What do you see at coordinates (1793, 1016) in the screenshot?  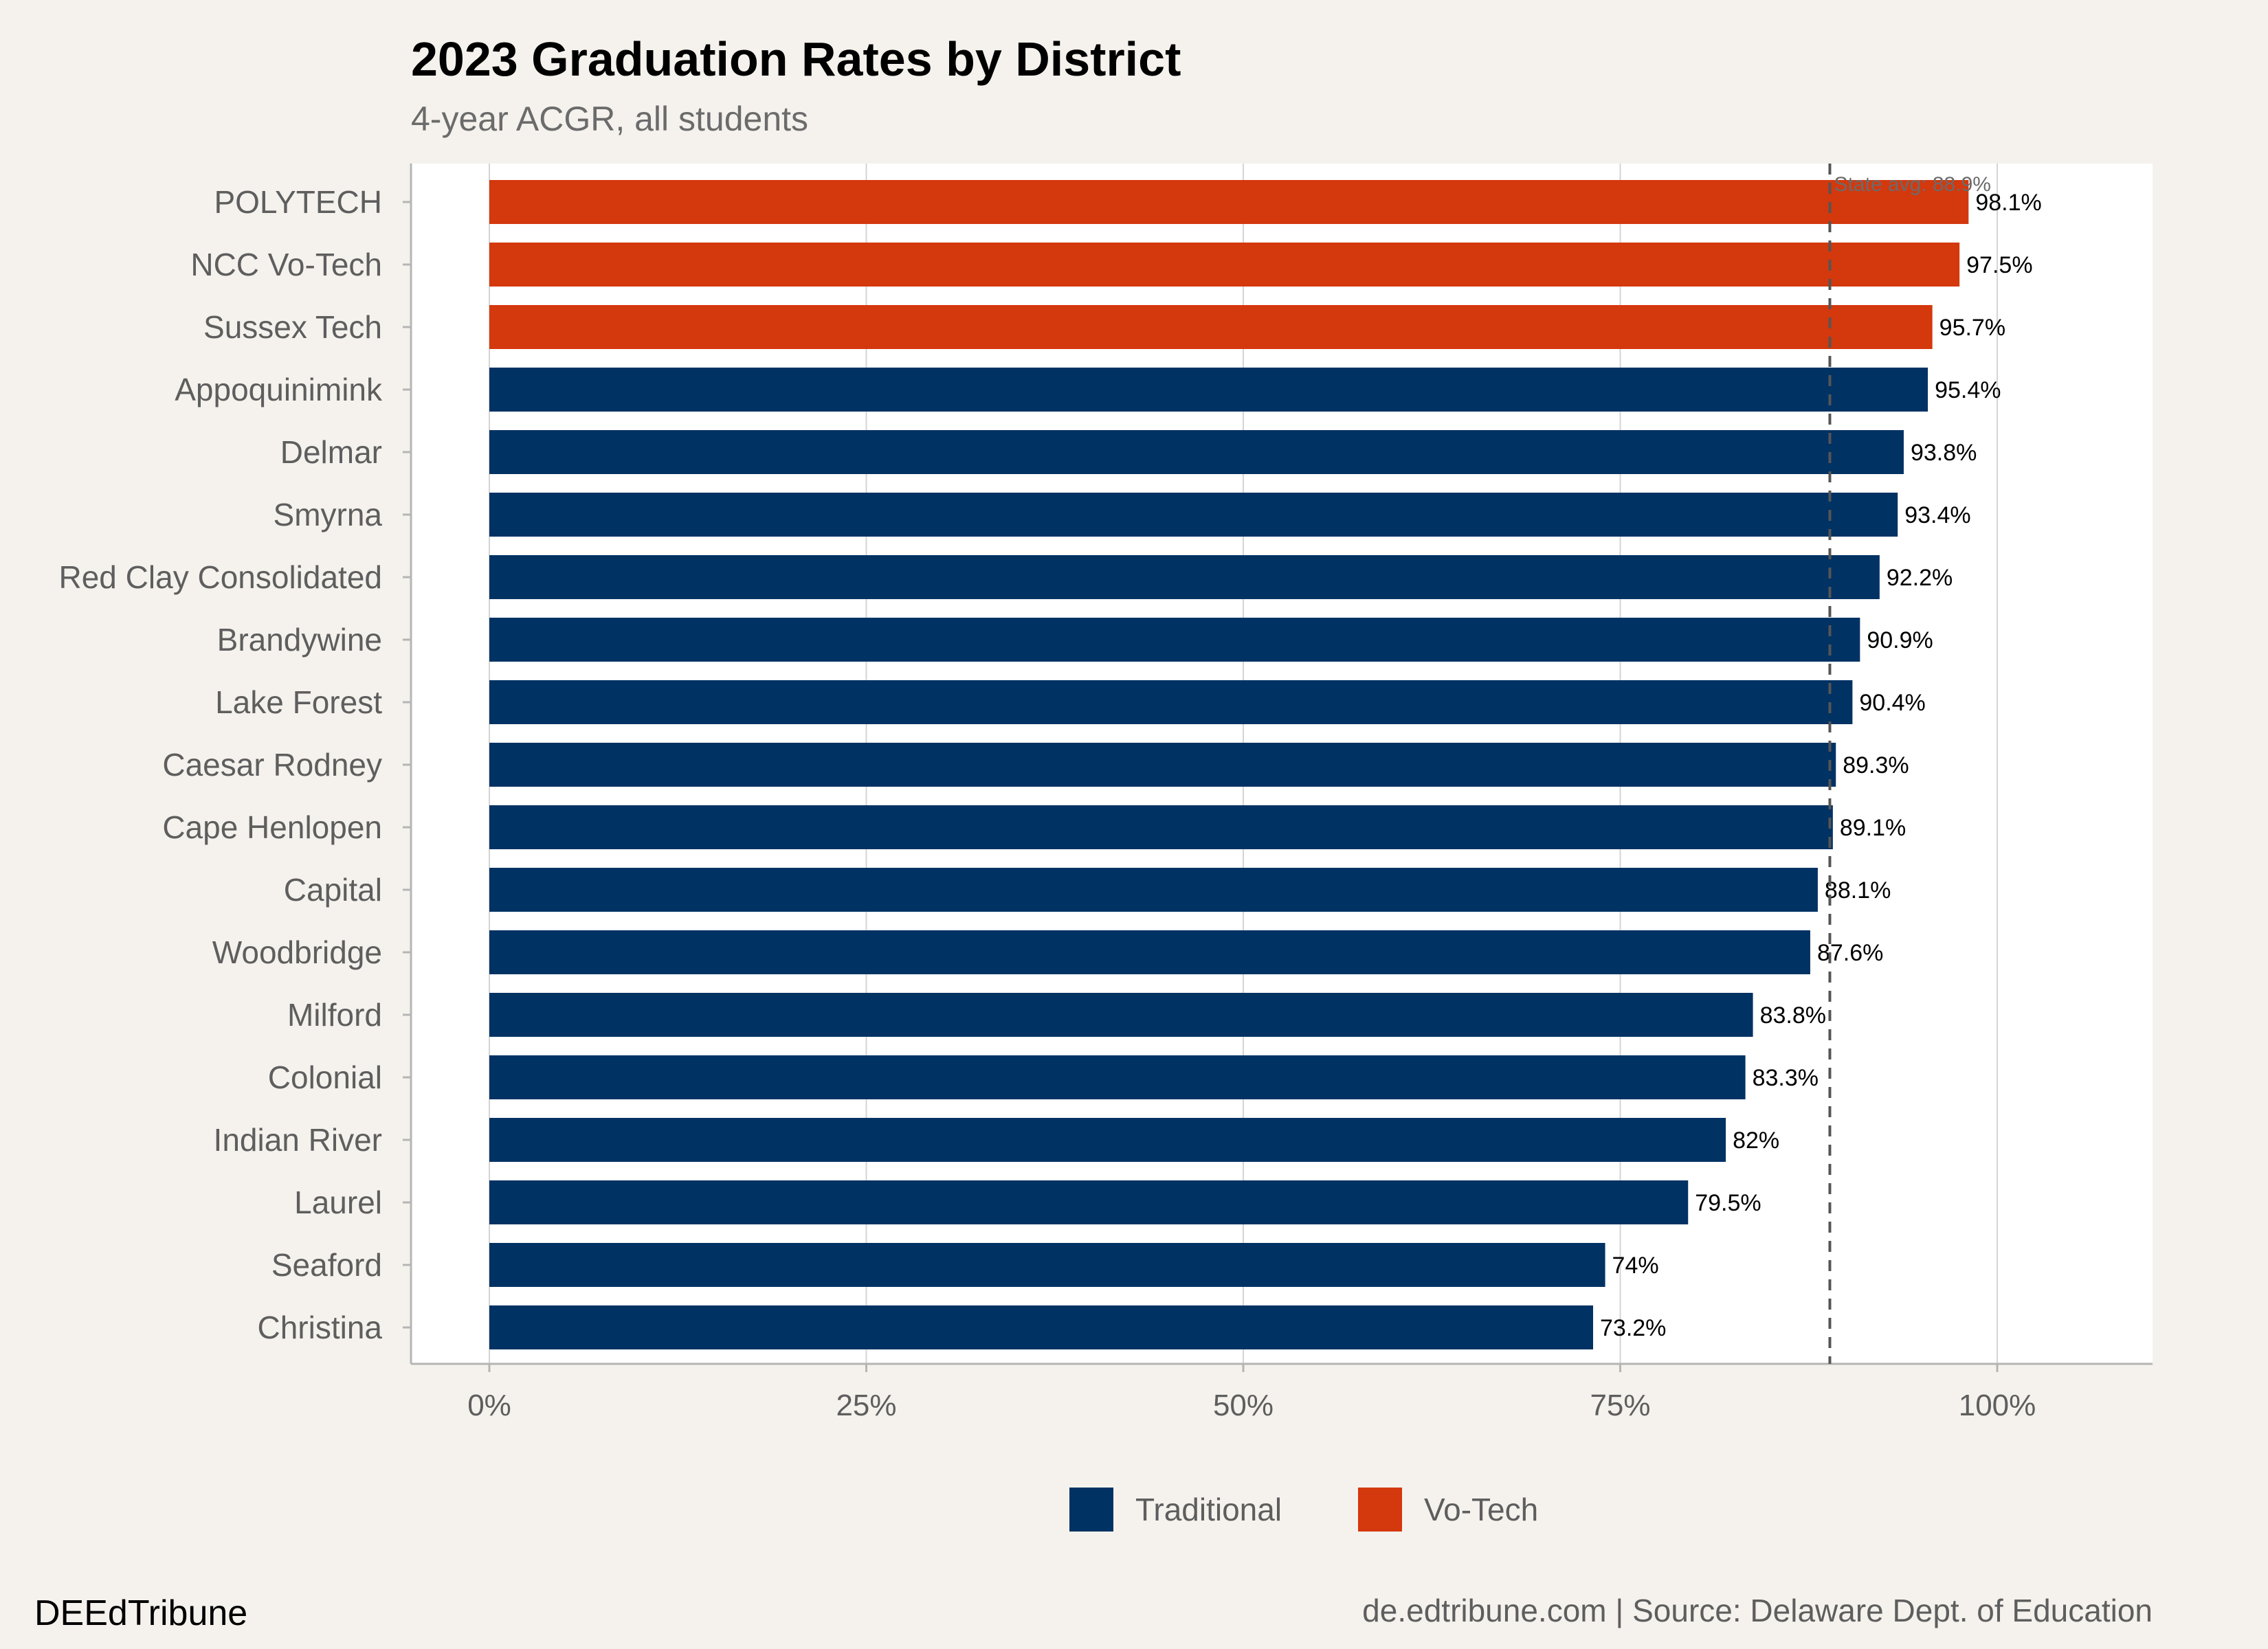 I see `data-label: 83.8%` at bounding box center [1793, 1016].